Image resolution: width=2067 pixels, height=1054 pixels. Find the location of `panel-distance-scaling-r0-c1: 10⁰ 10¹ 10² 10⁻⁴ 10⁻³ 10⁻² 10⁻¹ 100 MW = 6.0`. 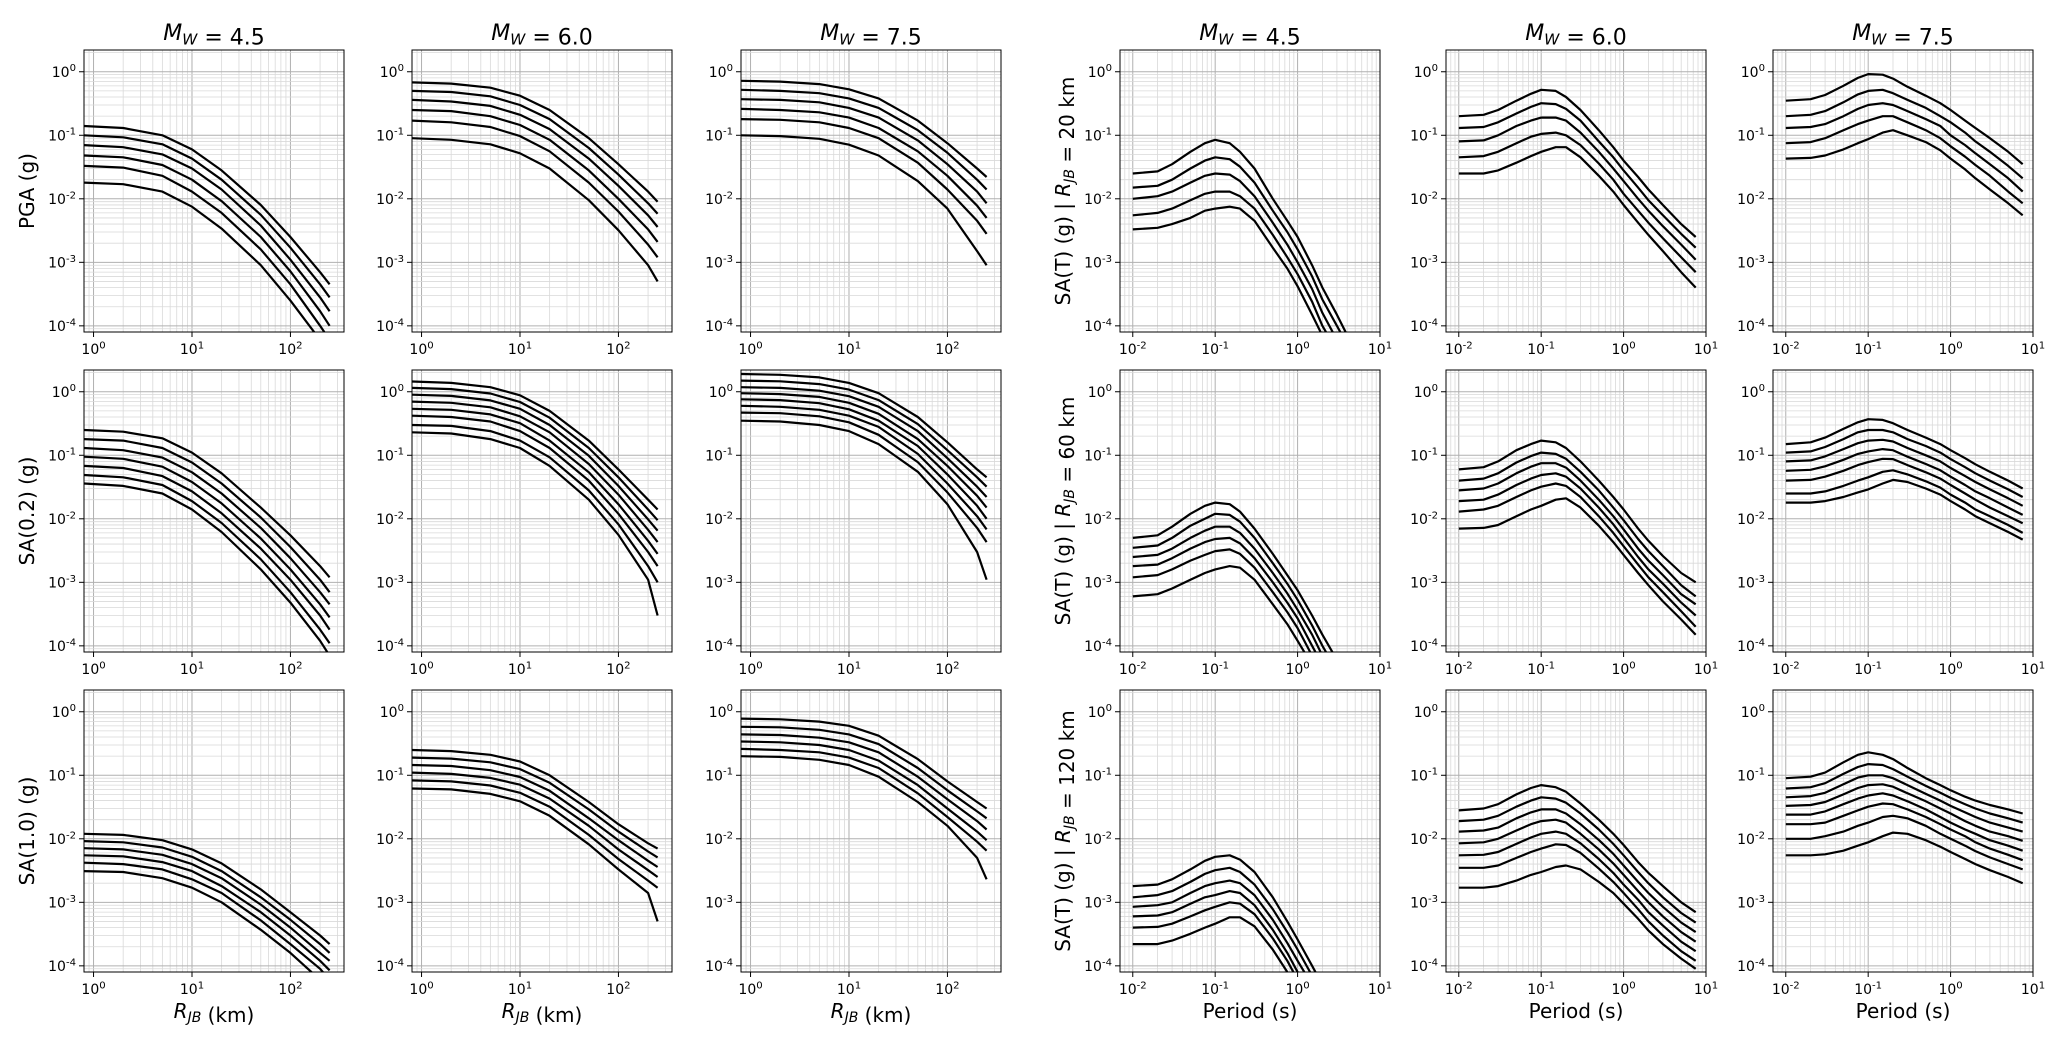

panel-distance-scaling-r0-c1: 10⁰ 10¹ 10² 10⁻⁴ 10⁻³ 10⁻² 10⁻¹ 100 MW = 6.0 is located at coordinates (524, 189).